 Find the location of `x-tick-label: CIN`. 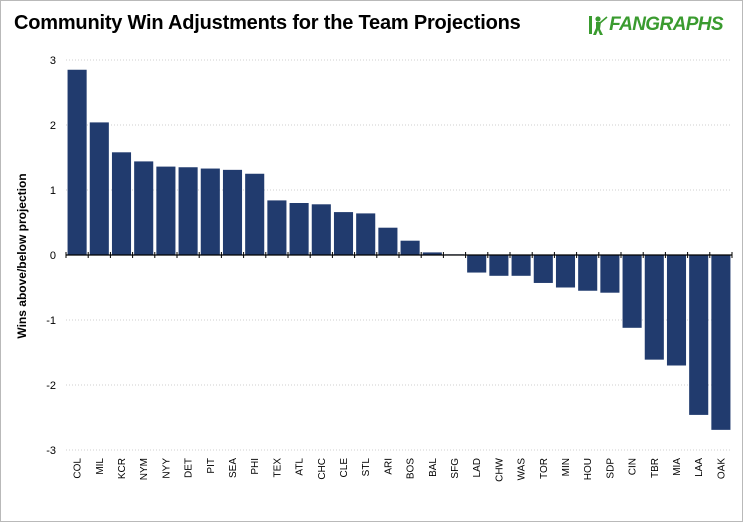

x-tick-label: CIN is located at coordinates (633, 466).